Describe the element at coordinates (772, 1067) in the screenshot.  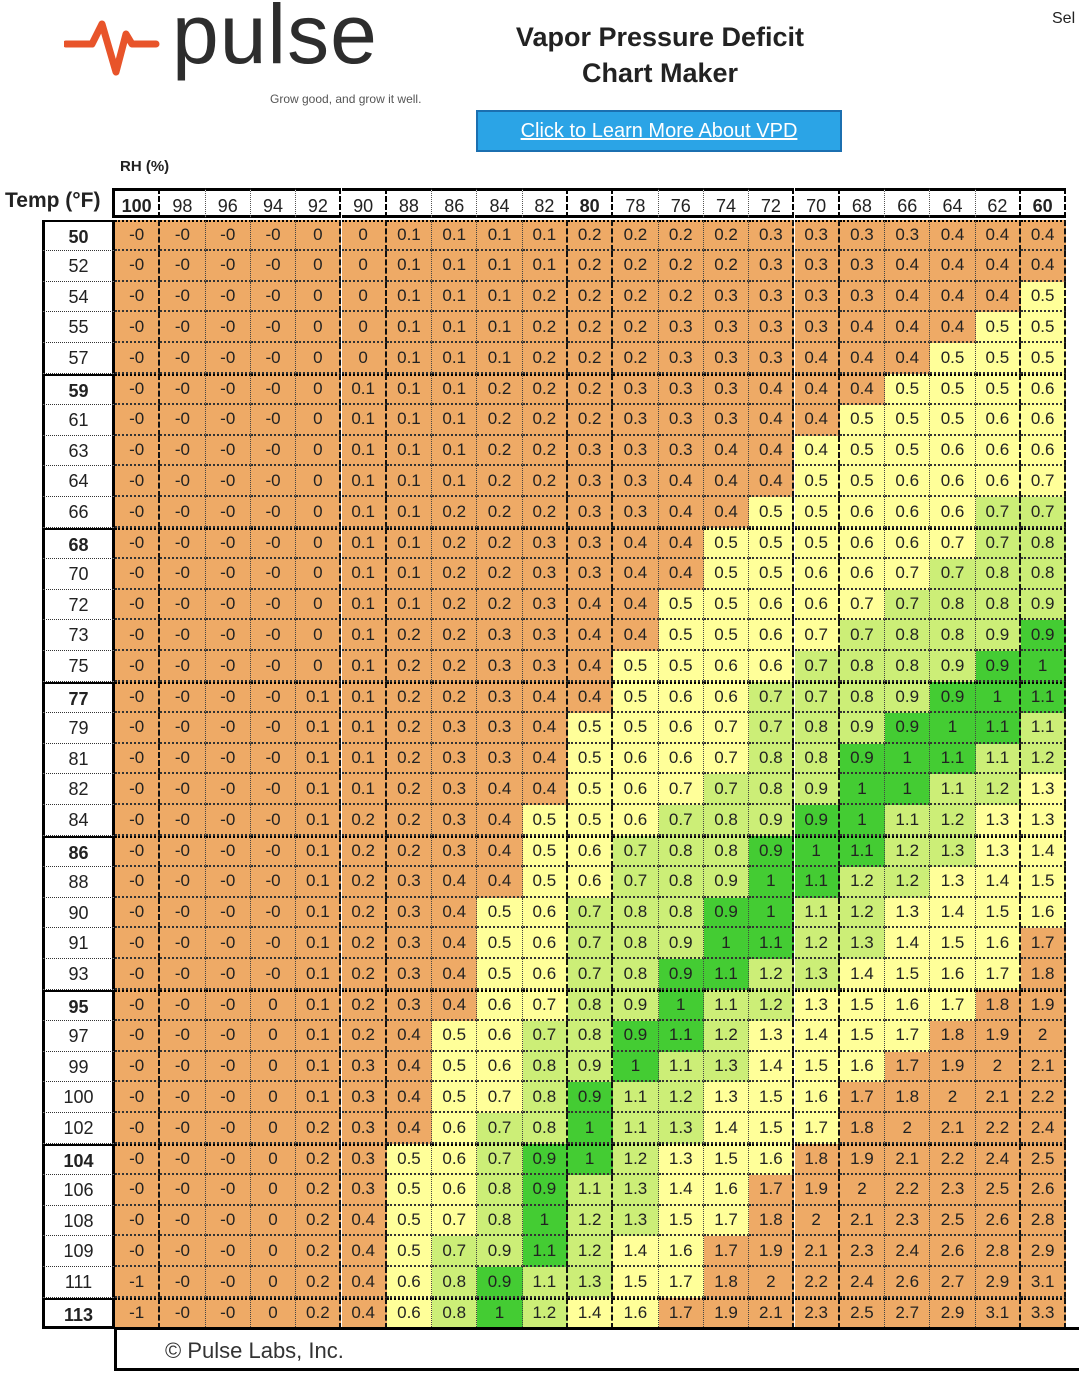
I see `vpd-cell: 1.4` at that location.